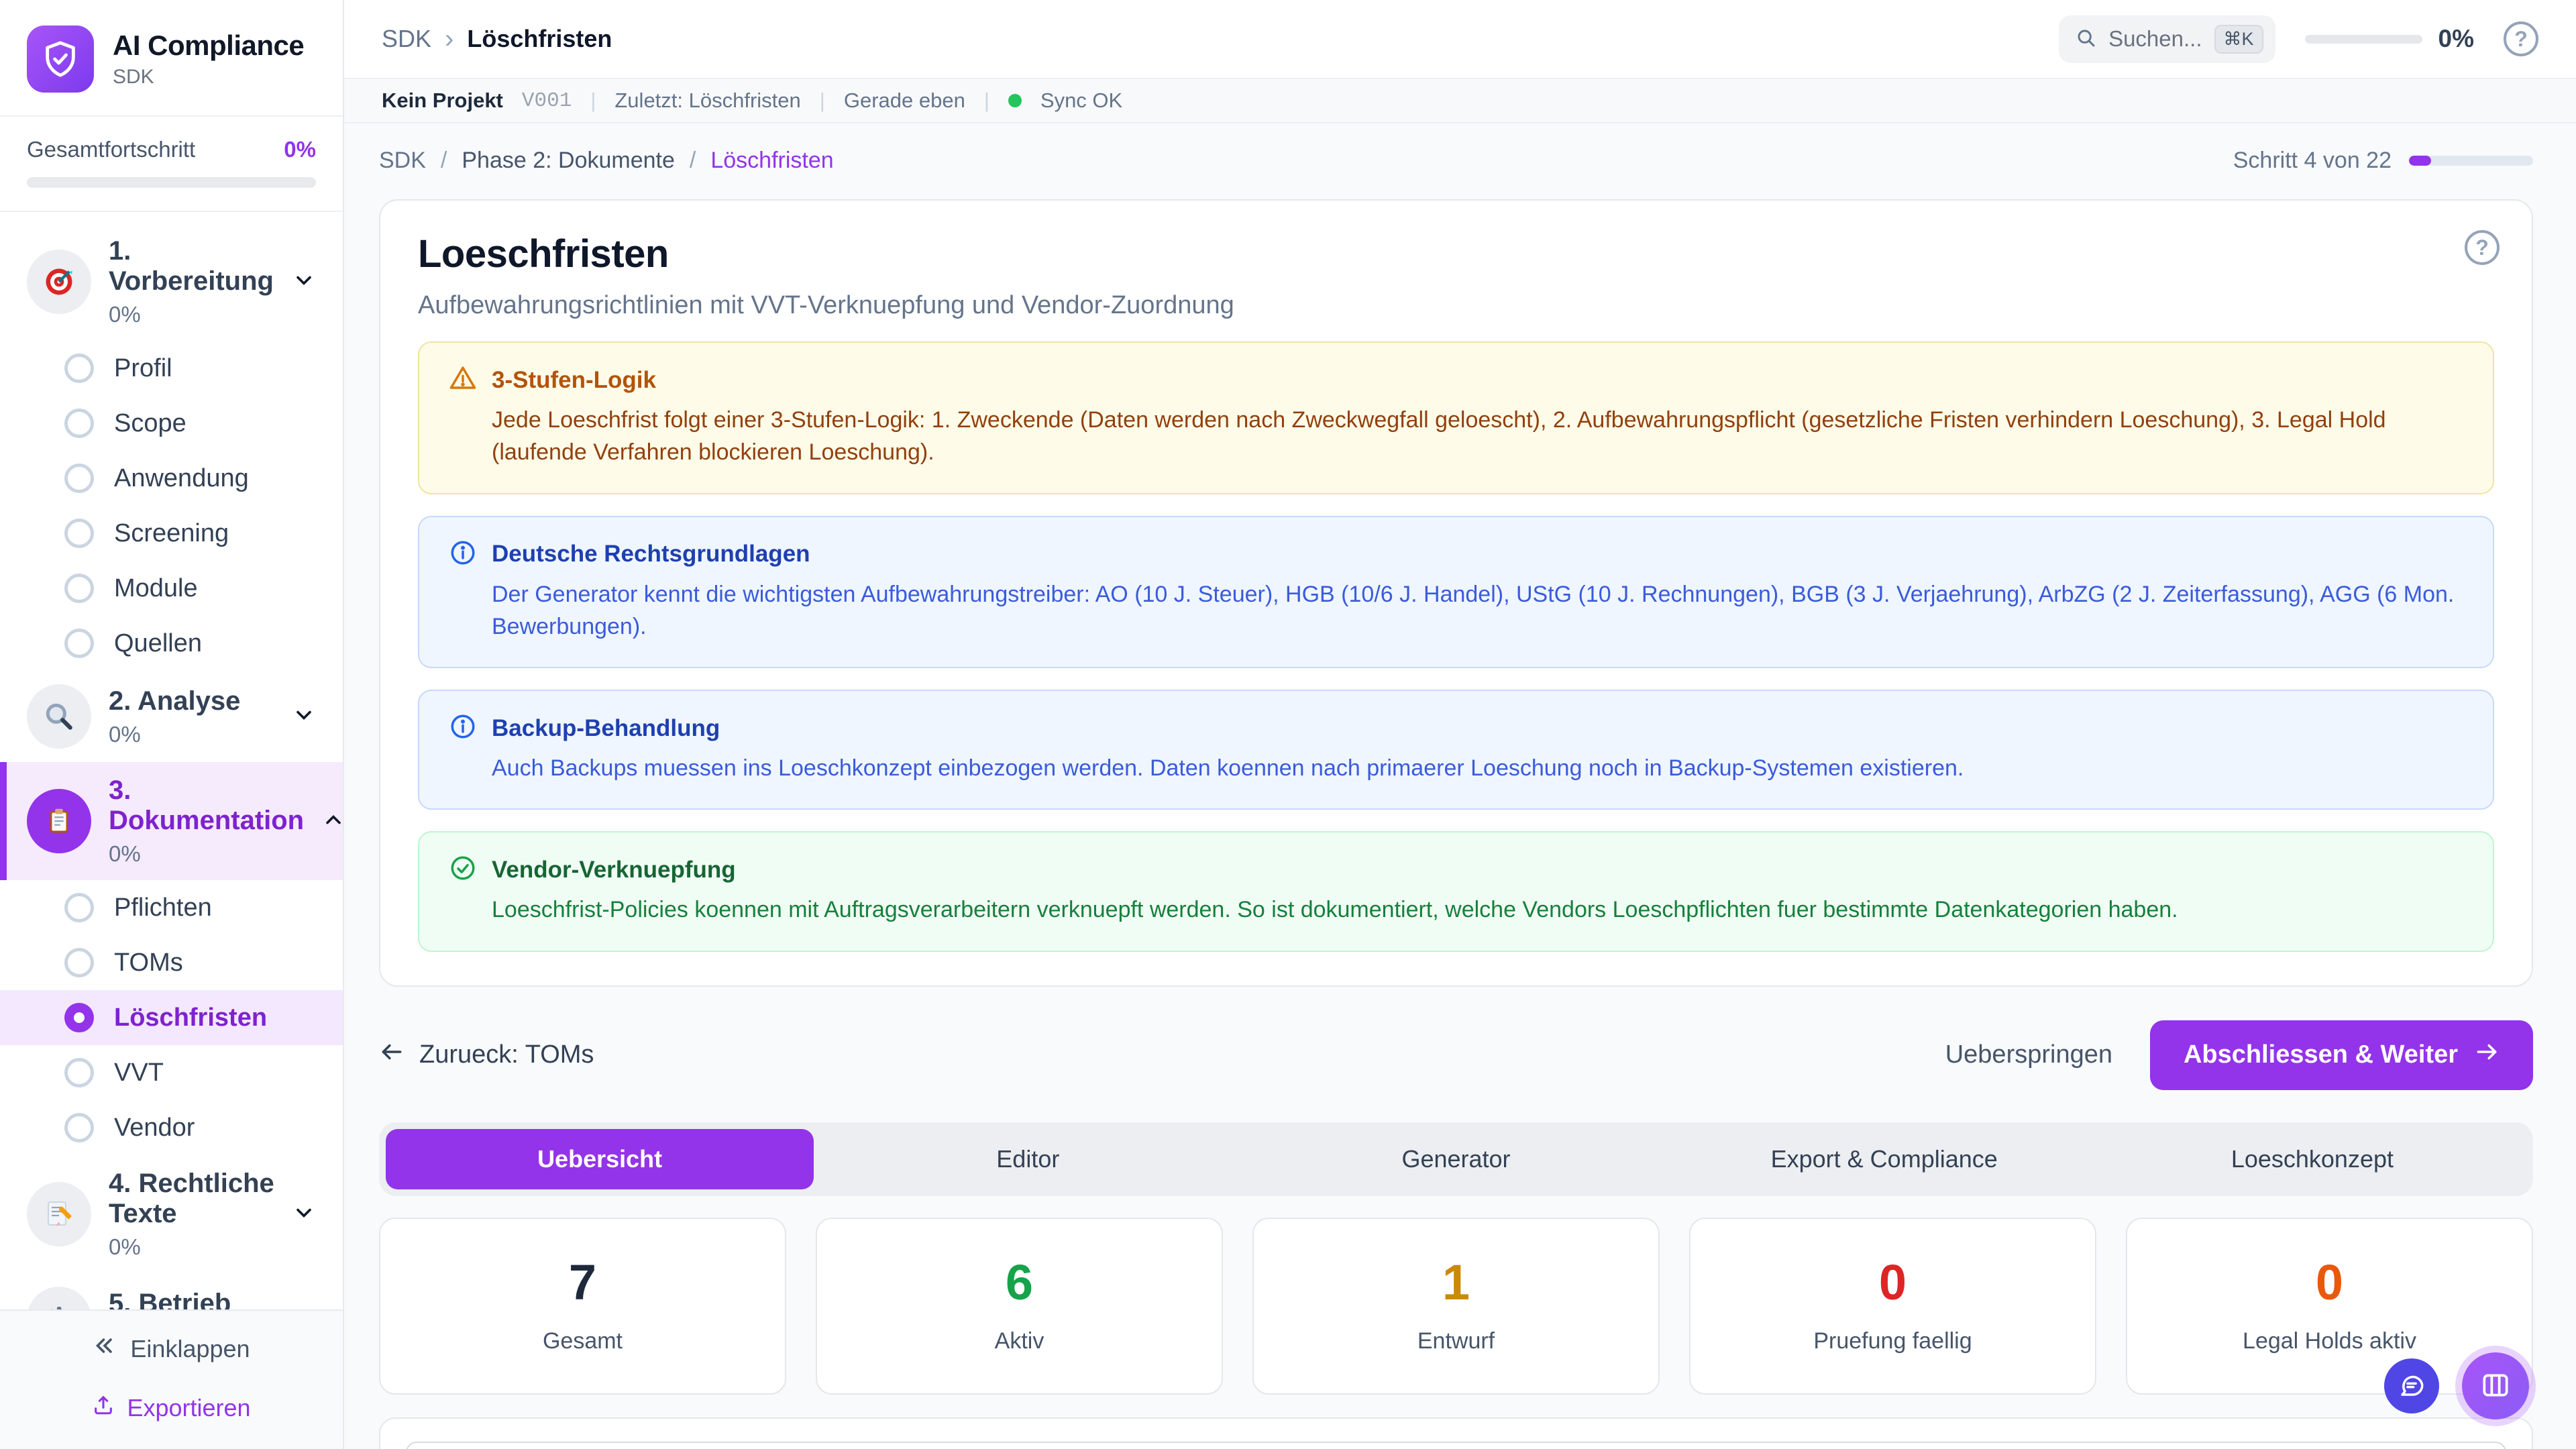 The image size is (2576, 1449). Describe the element at coordinates (171, 478) in the screenshot. I see `sidebar-item-anwendung: Anwendung` at that location.